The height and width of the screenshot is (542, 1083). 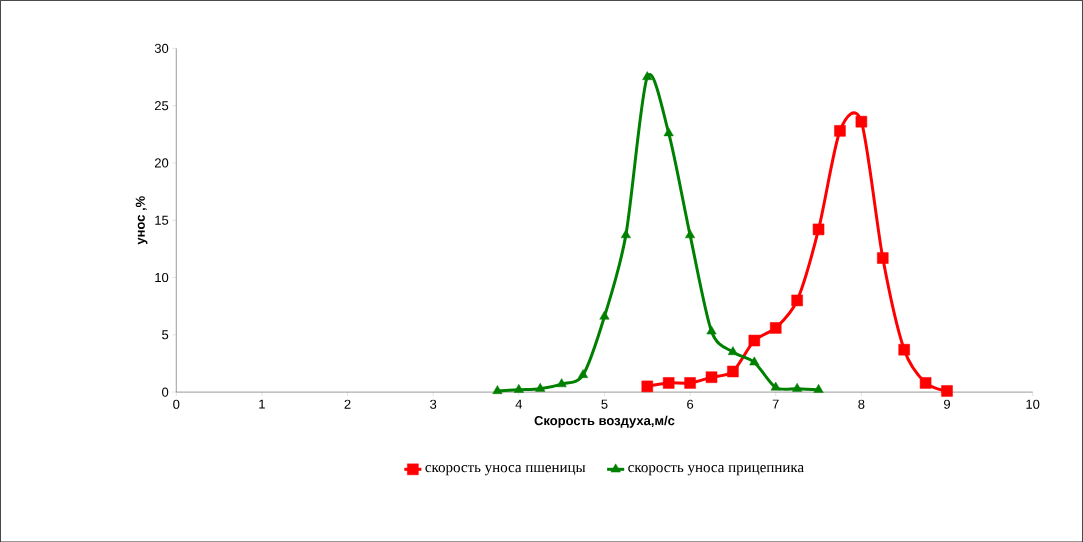 What do you see at coordinates (161, 163) in the screenshot?
I see `y-tick-label: 20` at bounding box center [161, 163].